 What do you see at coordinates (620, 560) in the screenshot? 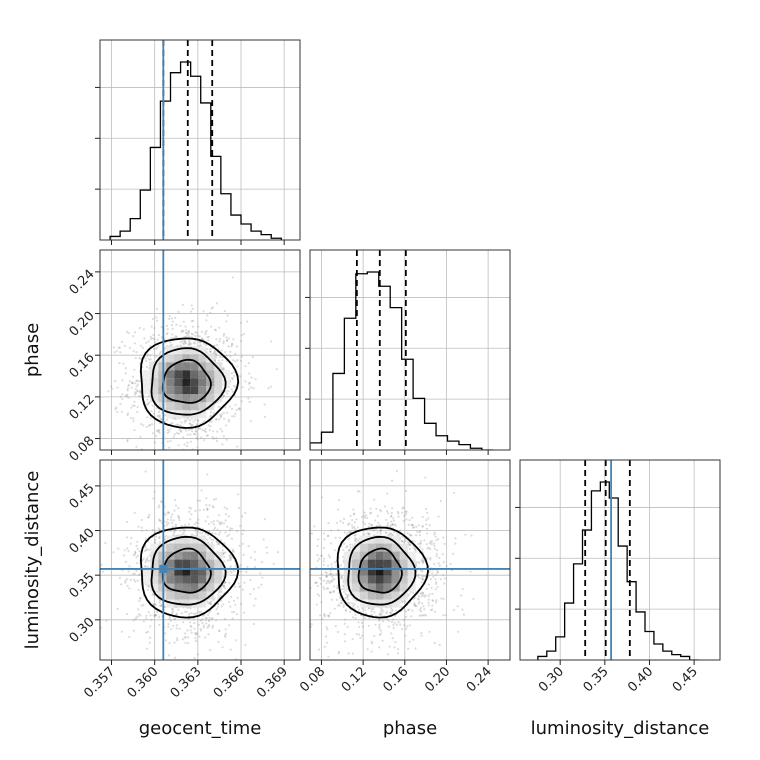
I see `grid-lines` at bounding box center [620, 560].